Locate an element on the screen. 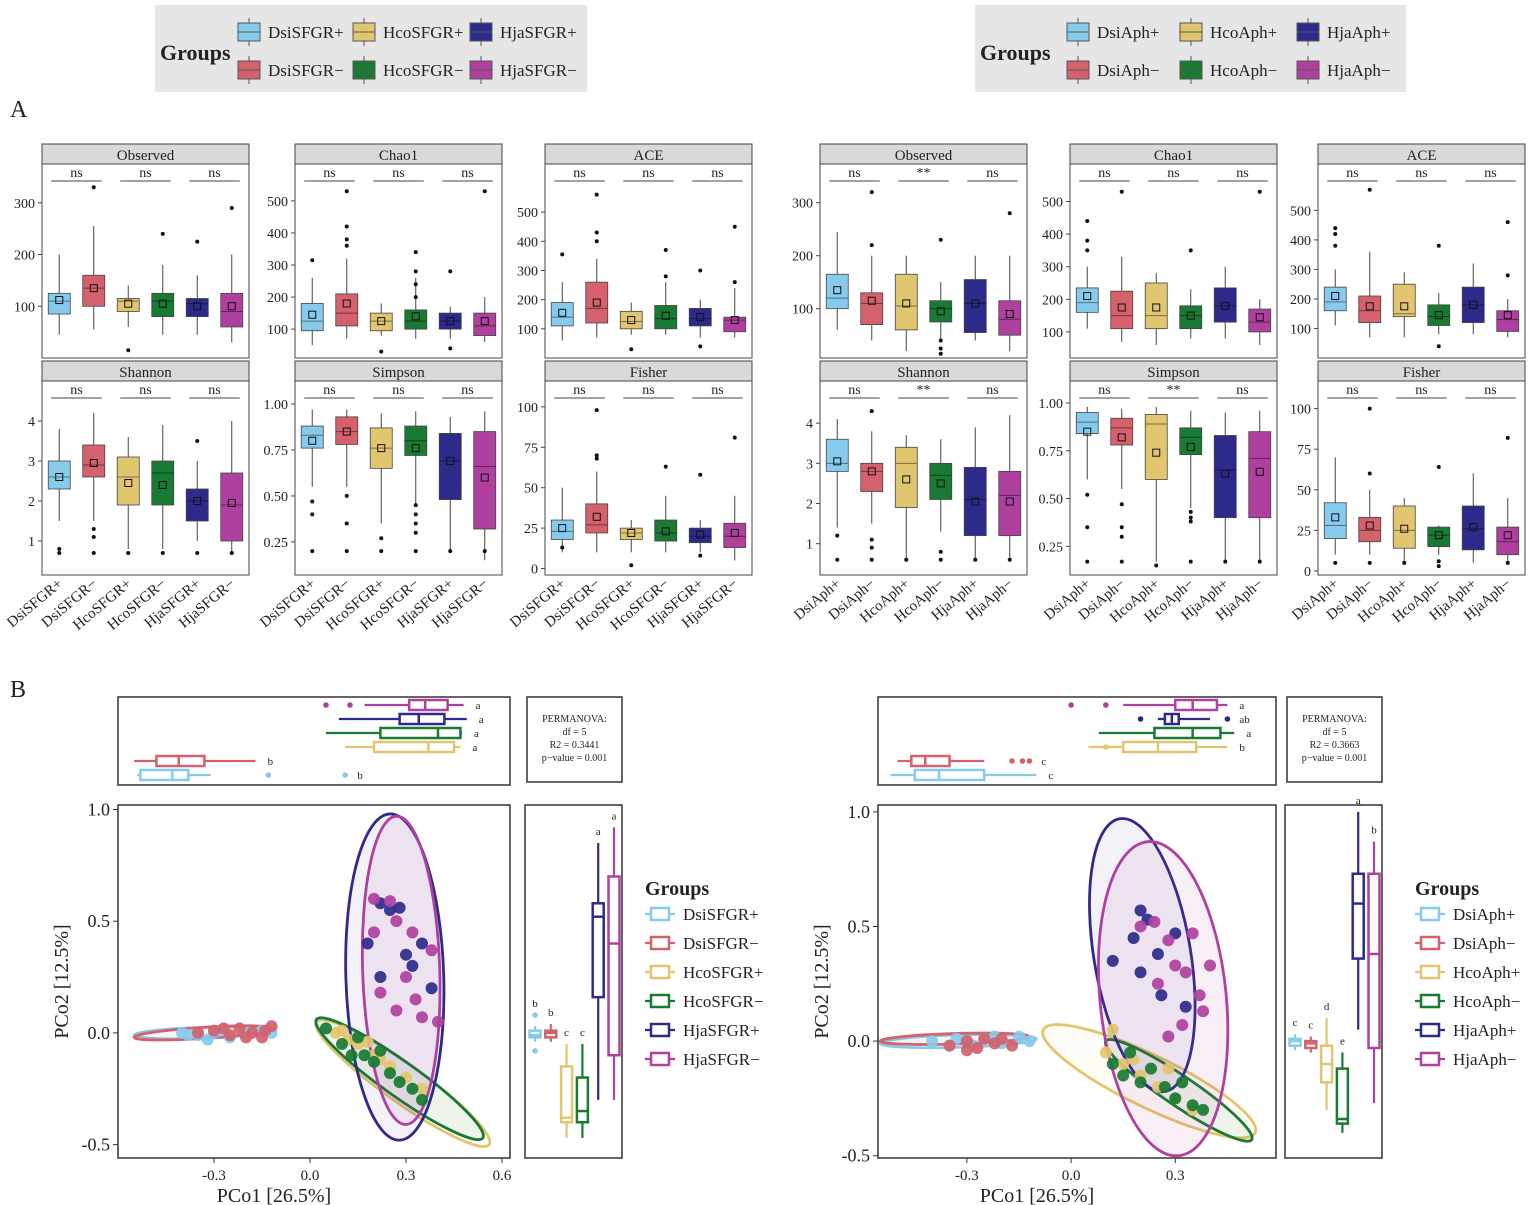 The width and height of the screenshot is (1535, 1205). pco2-marginal-area is located at coordinates (573, 981).